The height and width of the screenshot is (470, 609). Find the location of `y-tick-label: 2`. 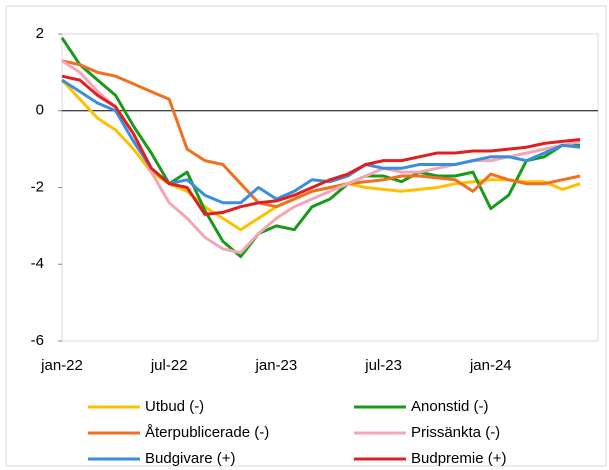

y-tick-label: 2 is located at coordinates (40, 33).